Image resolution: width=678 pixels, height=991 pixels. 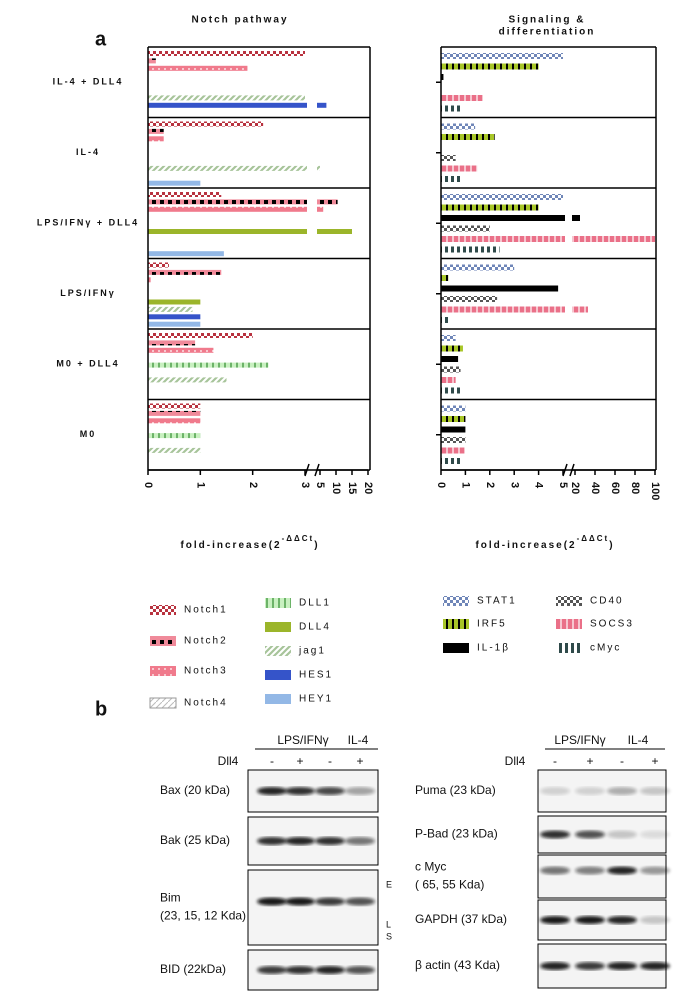 I want to click on row-label: β actin (43 Kda), so click(x=457, y=965).